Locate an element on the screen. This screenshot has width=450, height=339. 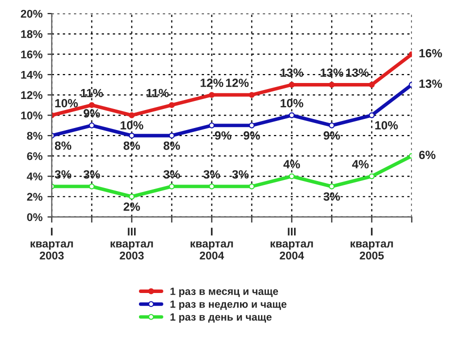
y-tick-label: 18% is located at coordinates (31, 34).